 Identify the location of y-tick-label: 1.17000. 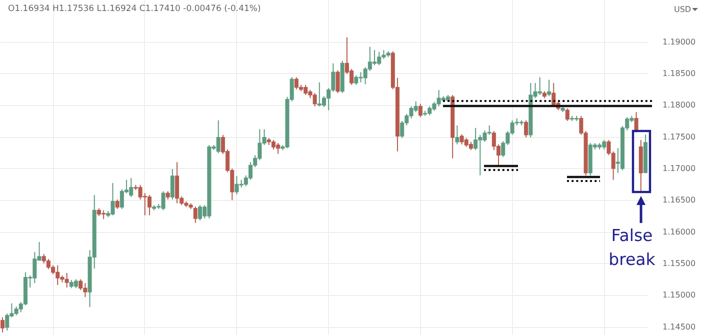
(679, 168).